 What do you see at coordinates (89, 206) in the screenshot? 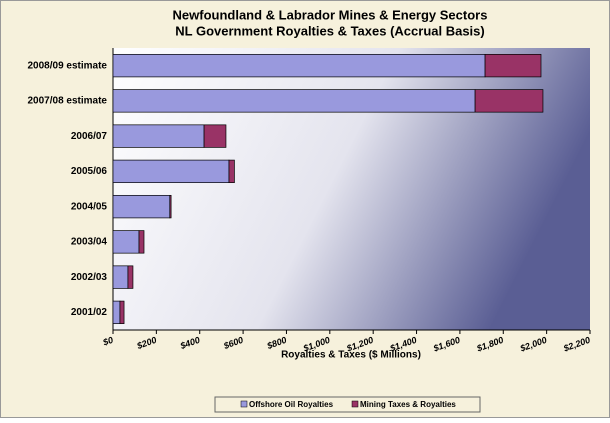
I see `y-tick-label: 2004/05` at bounding box center [89, 206].